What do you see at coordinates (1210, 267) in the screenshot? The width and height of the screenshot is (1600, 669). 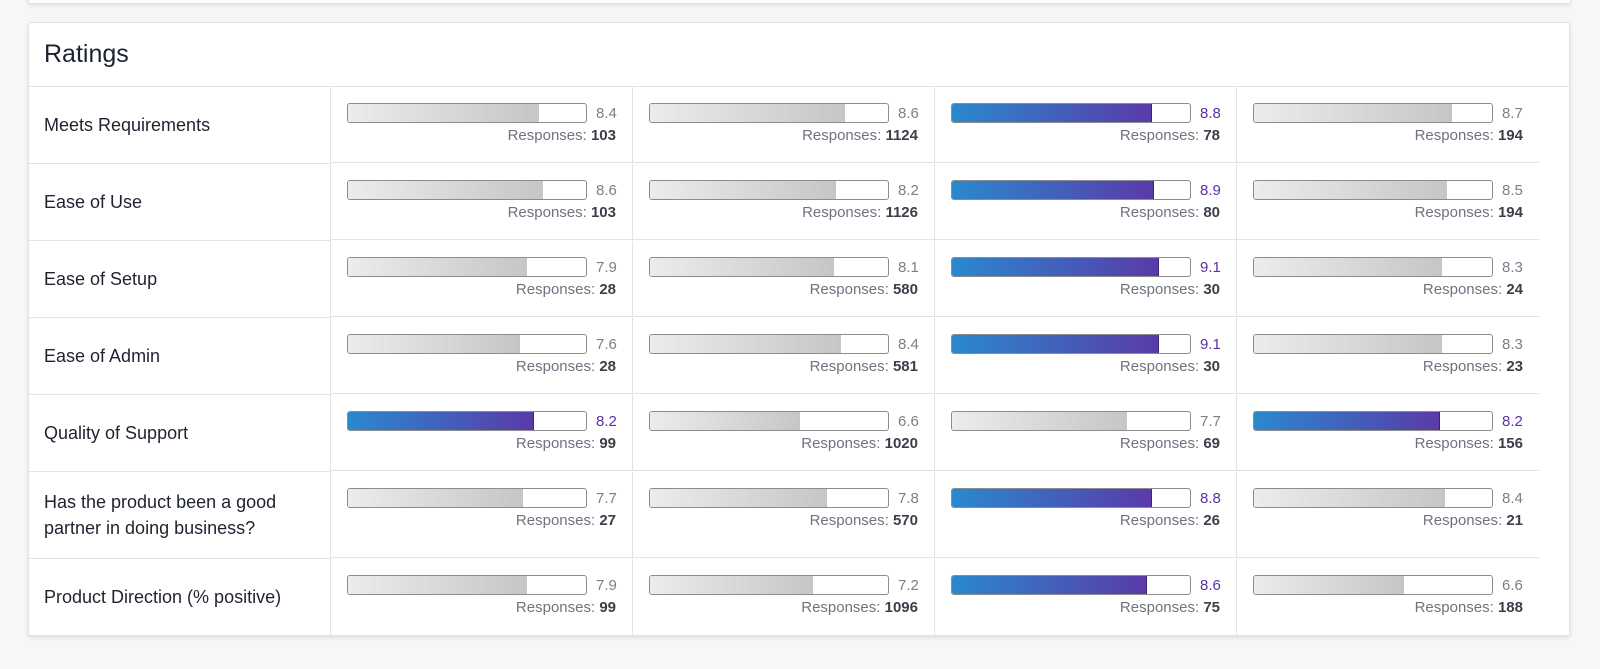 I see `score-value: 9.1` at bounding box center [1210, 267].